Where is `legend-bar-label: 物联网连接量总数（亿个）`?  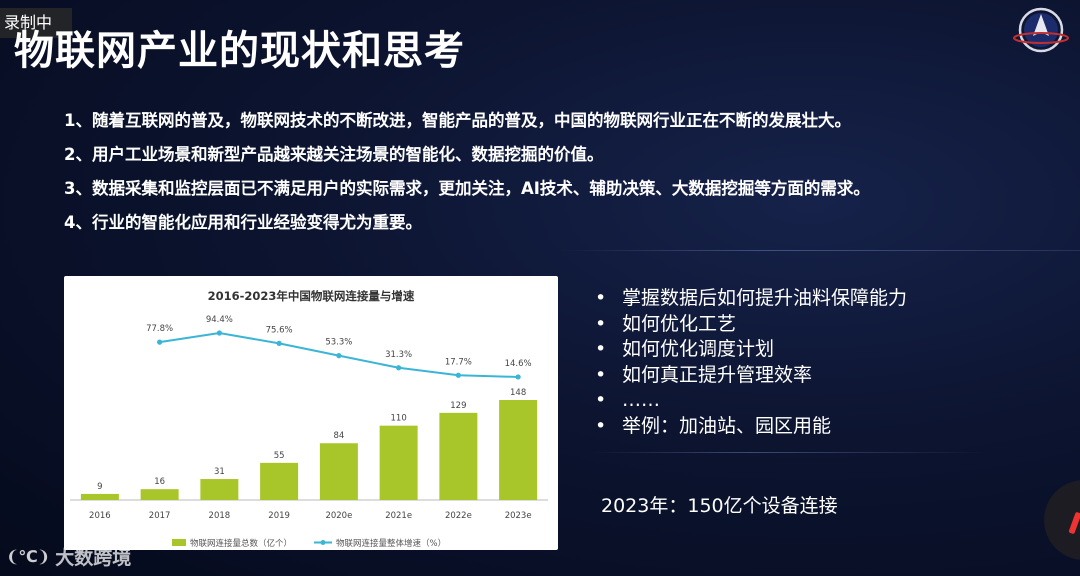
legend-bar-label: 物联网连接量总数（亿个） is located at coordinates (241, 543).